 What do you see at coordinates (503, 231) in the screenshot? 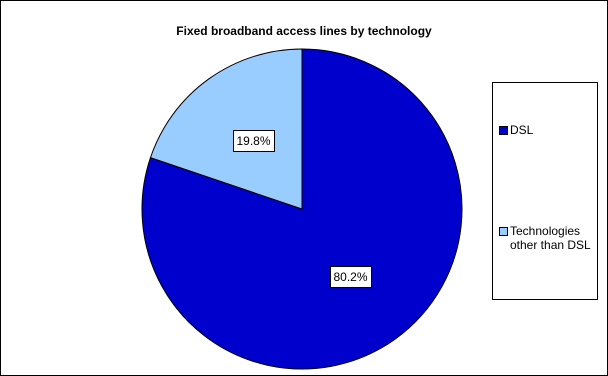
I see `legend-swatch-other` at bounding box center [503, 231].